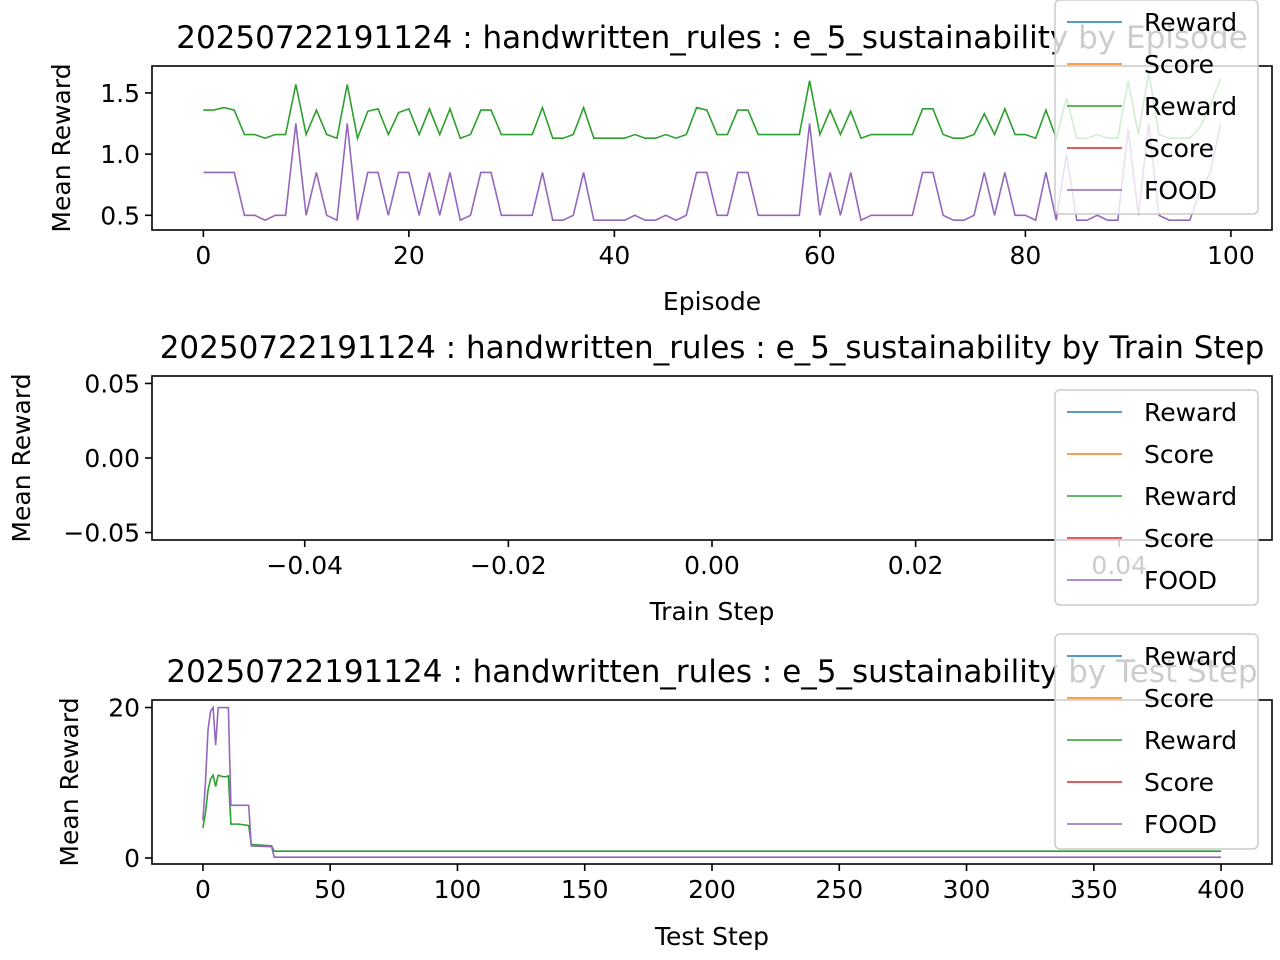 This screenshot has width=1280, height=960. I want to click on x-tick-label: 60, so click(820, 255).